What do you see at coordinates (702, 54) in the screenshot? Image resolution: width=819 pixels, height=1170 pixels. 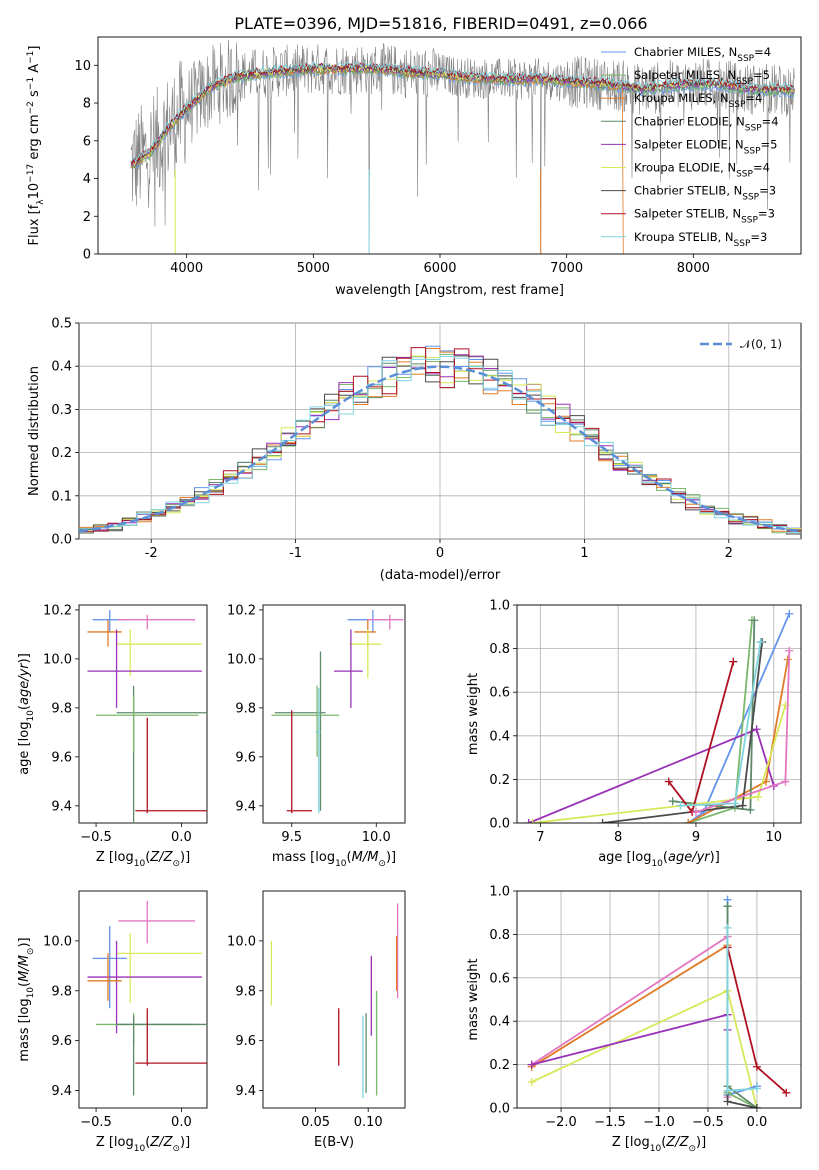 I see `legend-label: Chabrier MILES, NSSP=4` at bounding box center [702, 54].